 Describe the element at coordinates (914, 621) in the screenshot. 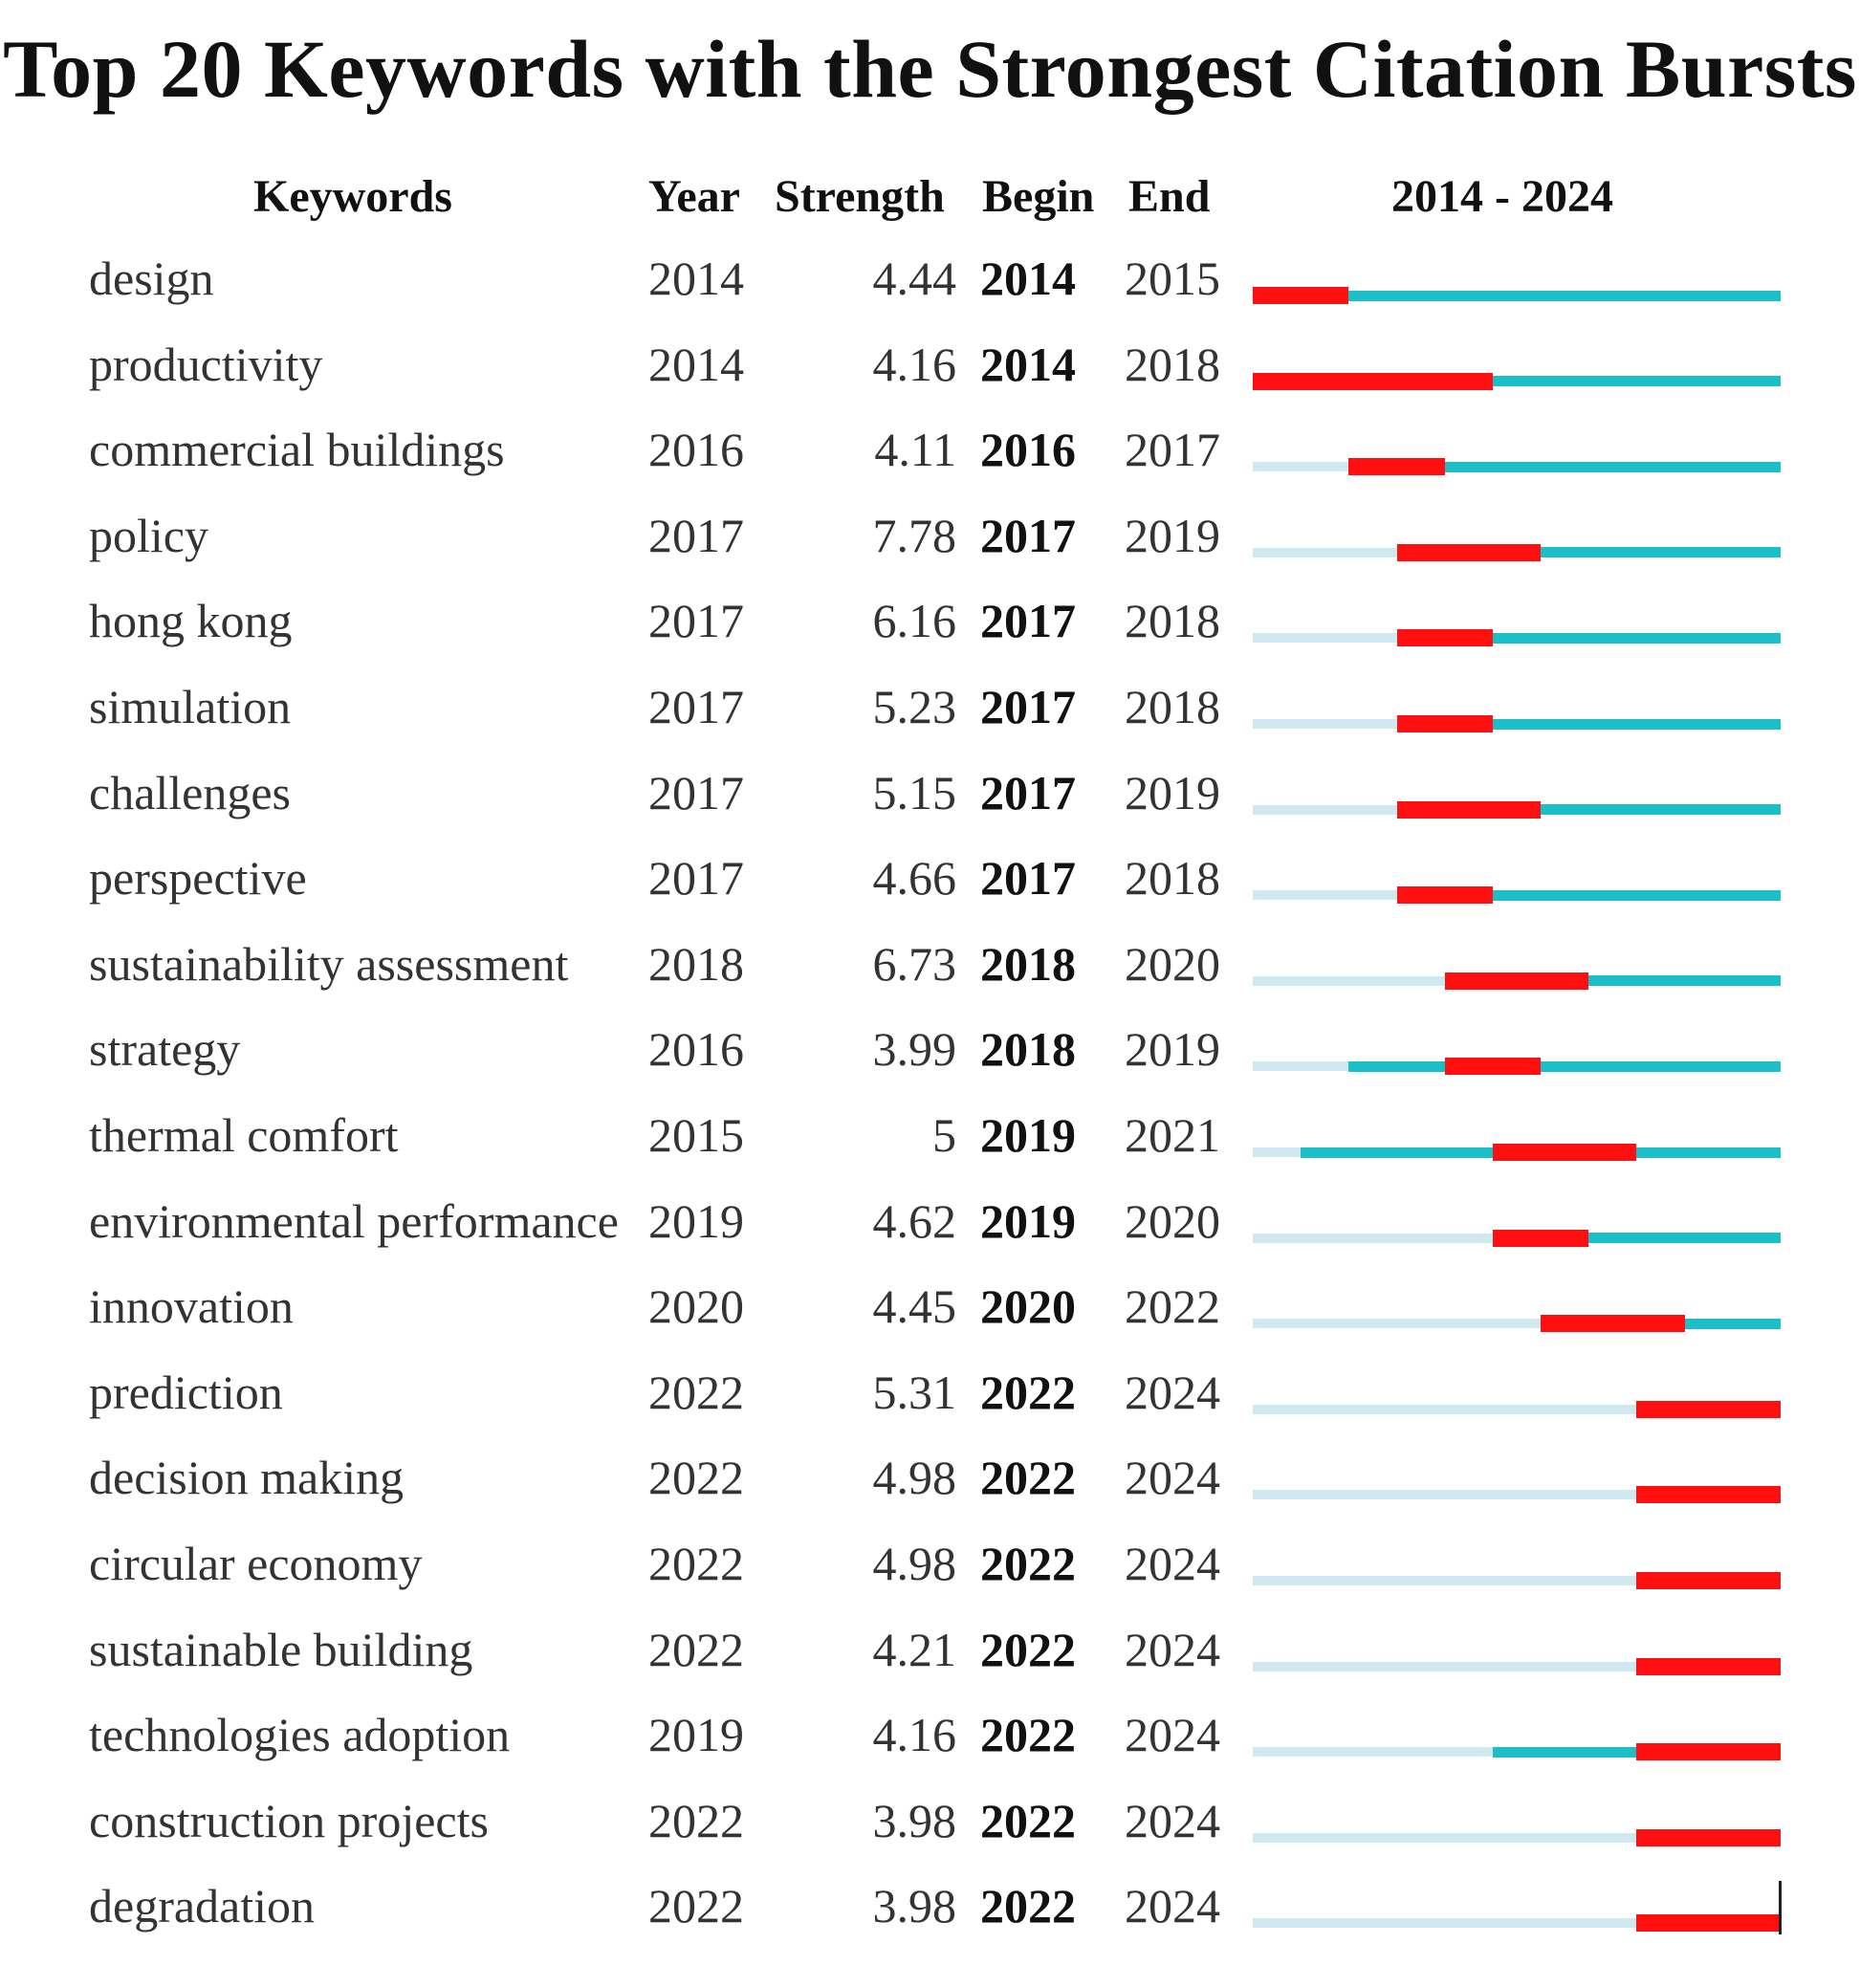

I see `strength-cell: 6.16` at that location.